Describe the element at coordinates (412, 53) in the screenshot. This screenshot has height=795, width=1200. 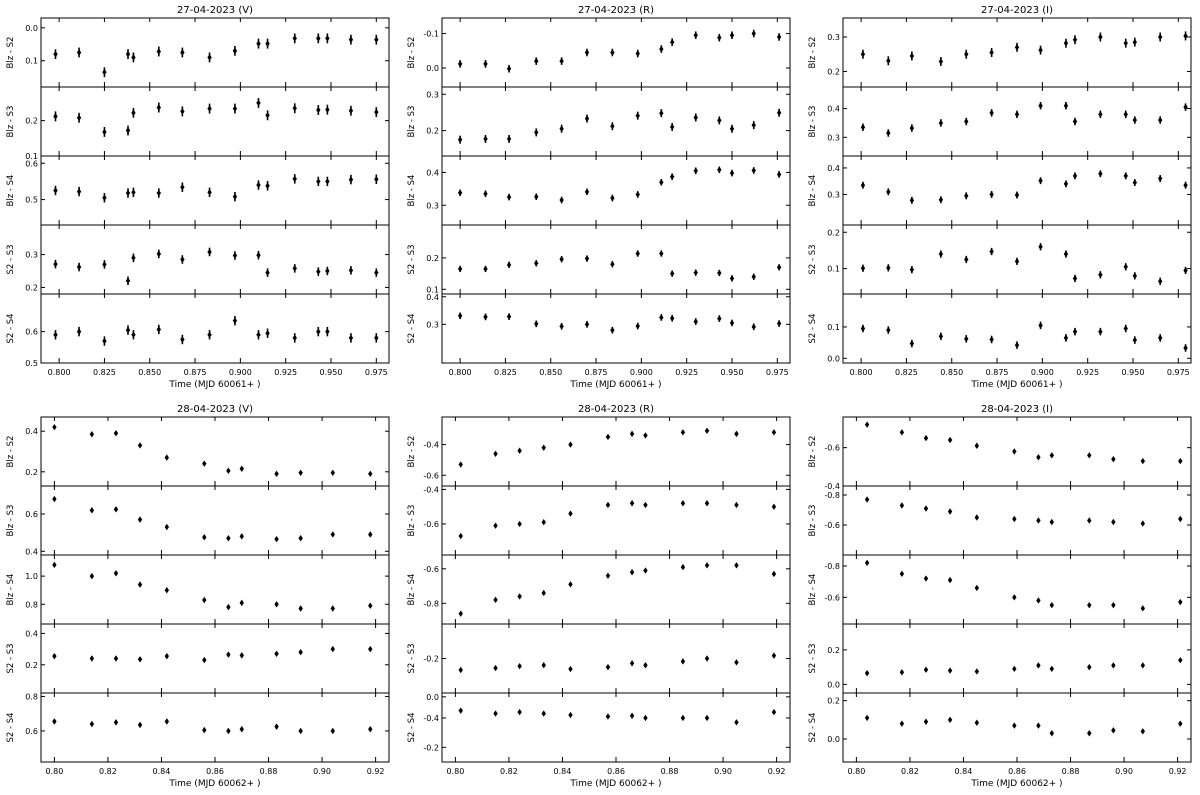
I see `y-axis-label: Blz - S2` at that location.